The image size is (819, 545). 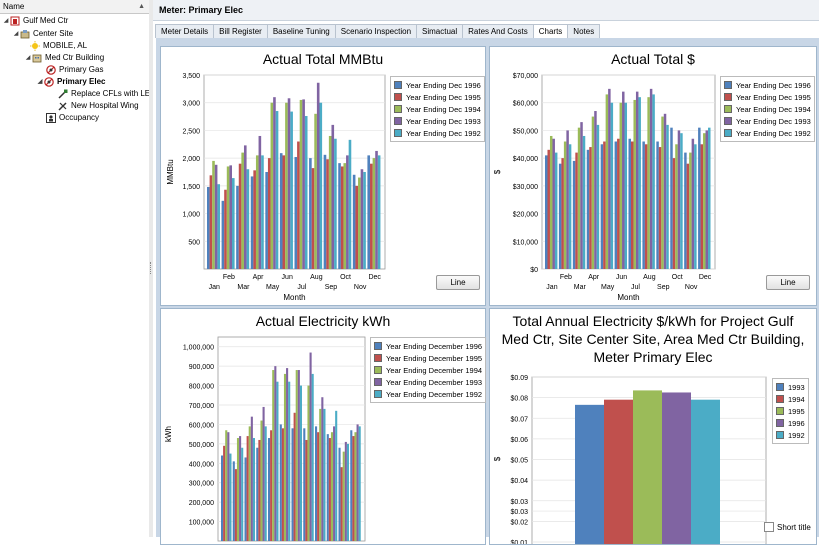 I want to click on x-tick-label: Jul, so click(x=635, y=287).